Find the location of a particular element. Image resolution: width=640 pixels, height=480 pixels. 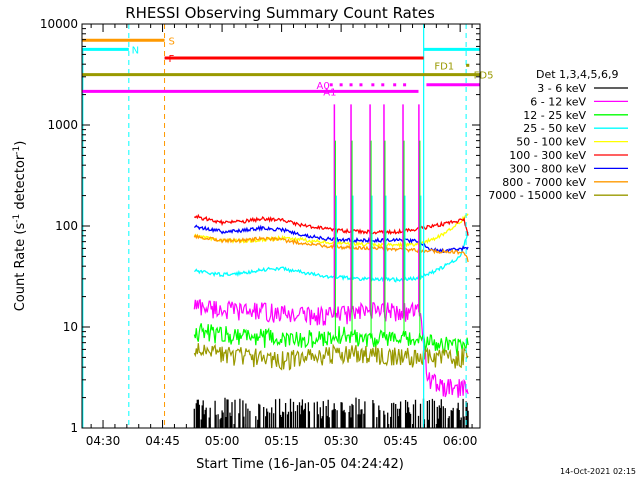

flag-label: A1 is located at coordinates (329, 92).